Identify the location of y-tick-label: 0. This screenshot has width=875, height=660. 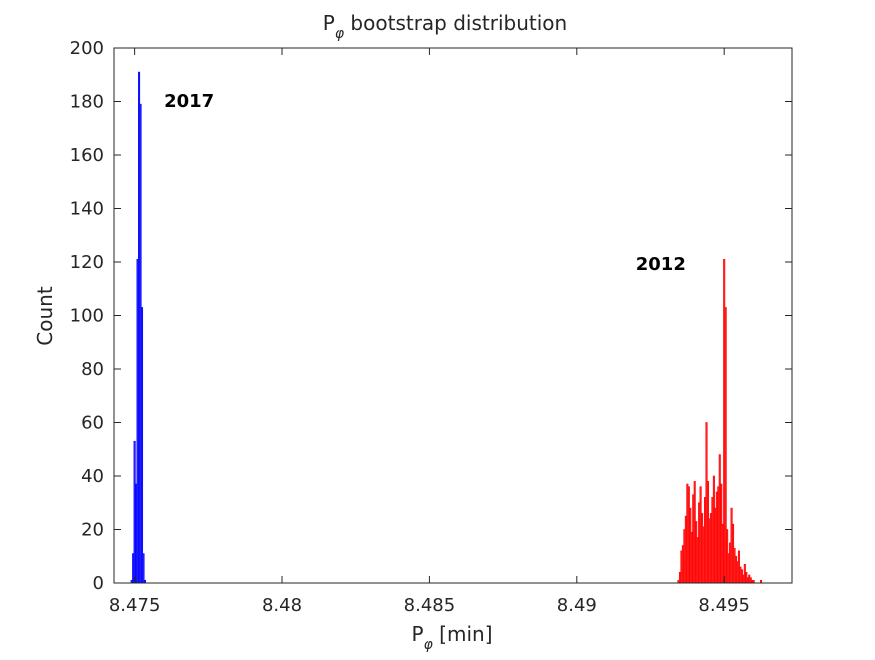
(98, 583).